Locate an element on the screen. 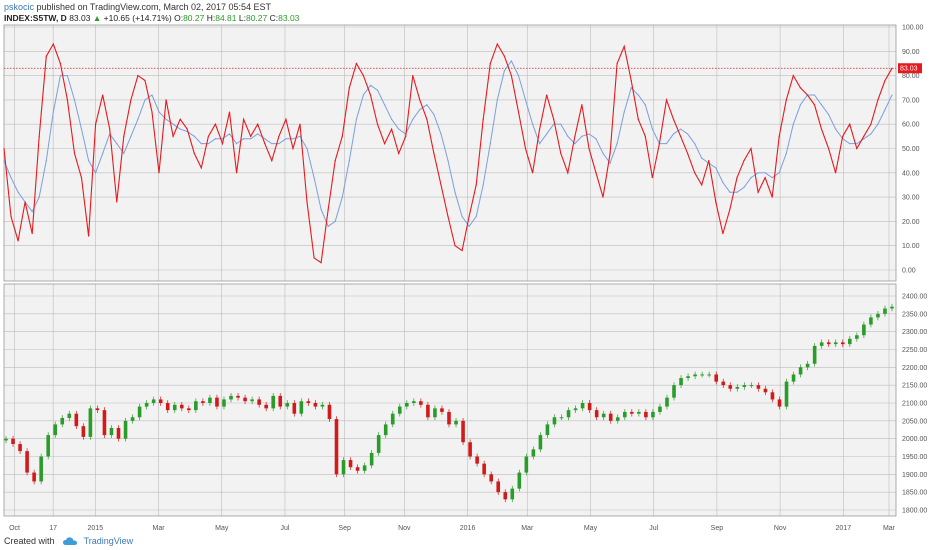 This screenshot has height=550, width=932. x-tick-label: Mar is located at coordinates (889, 528).